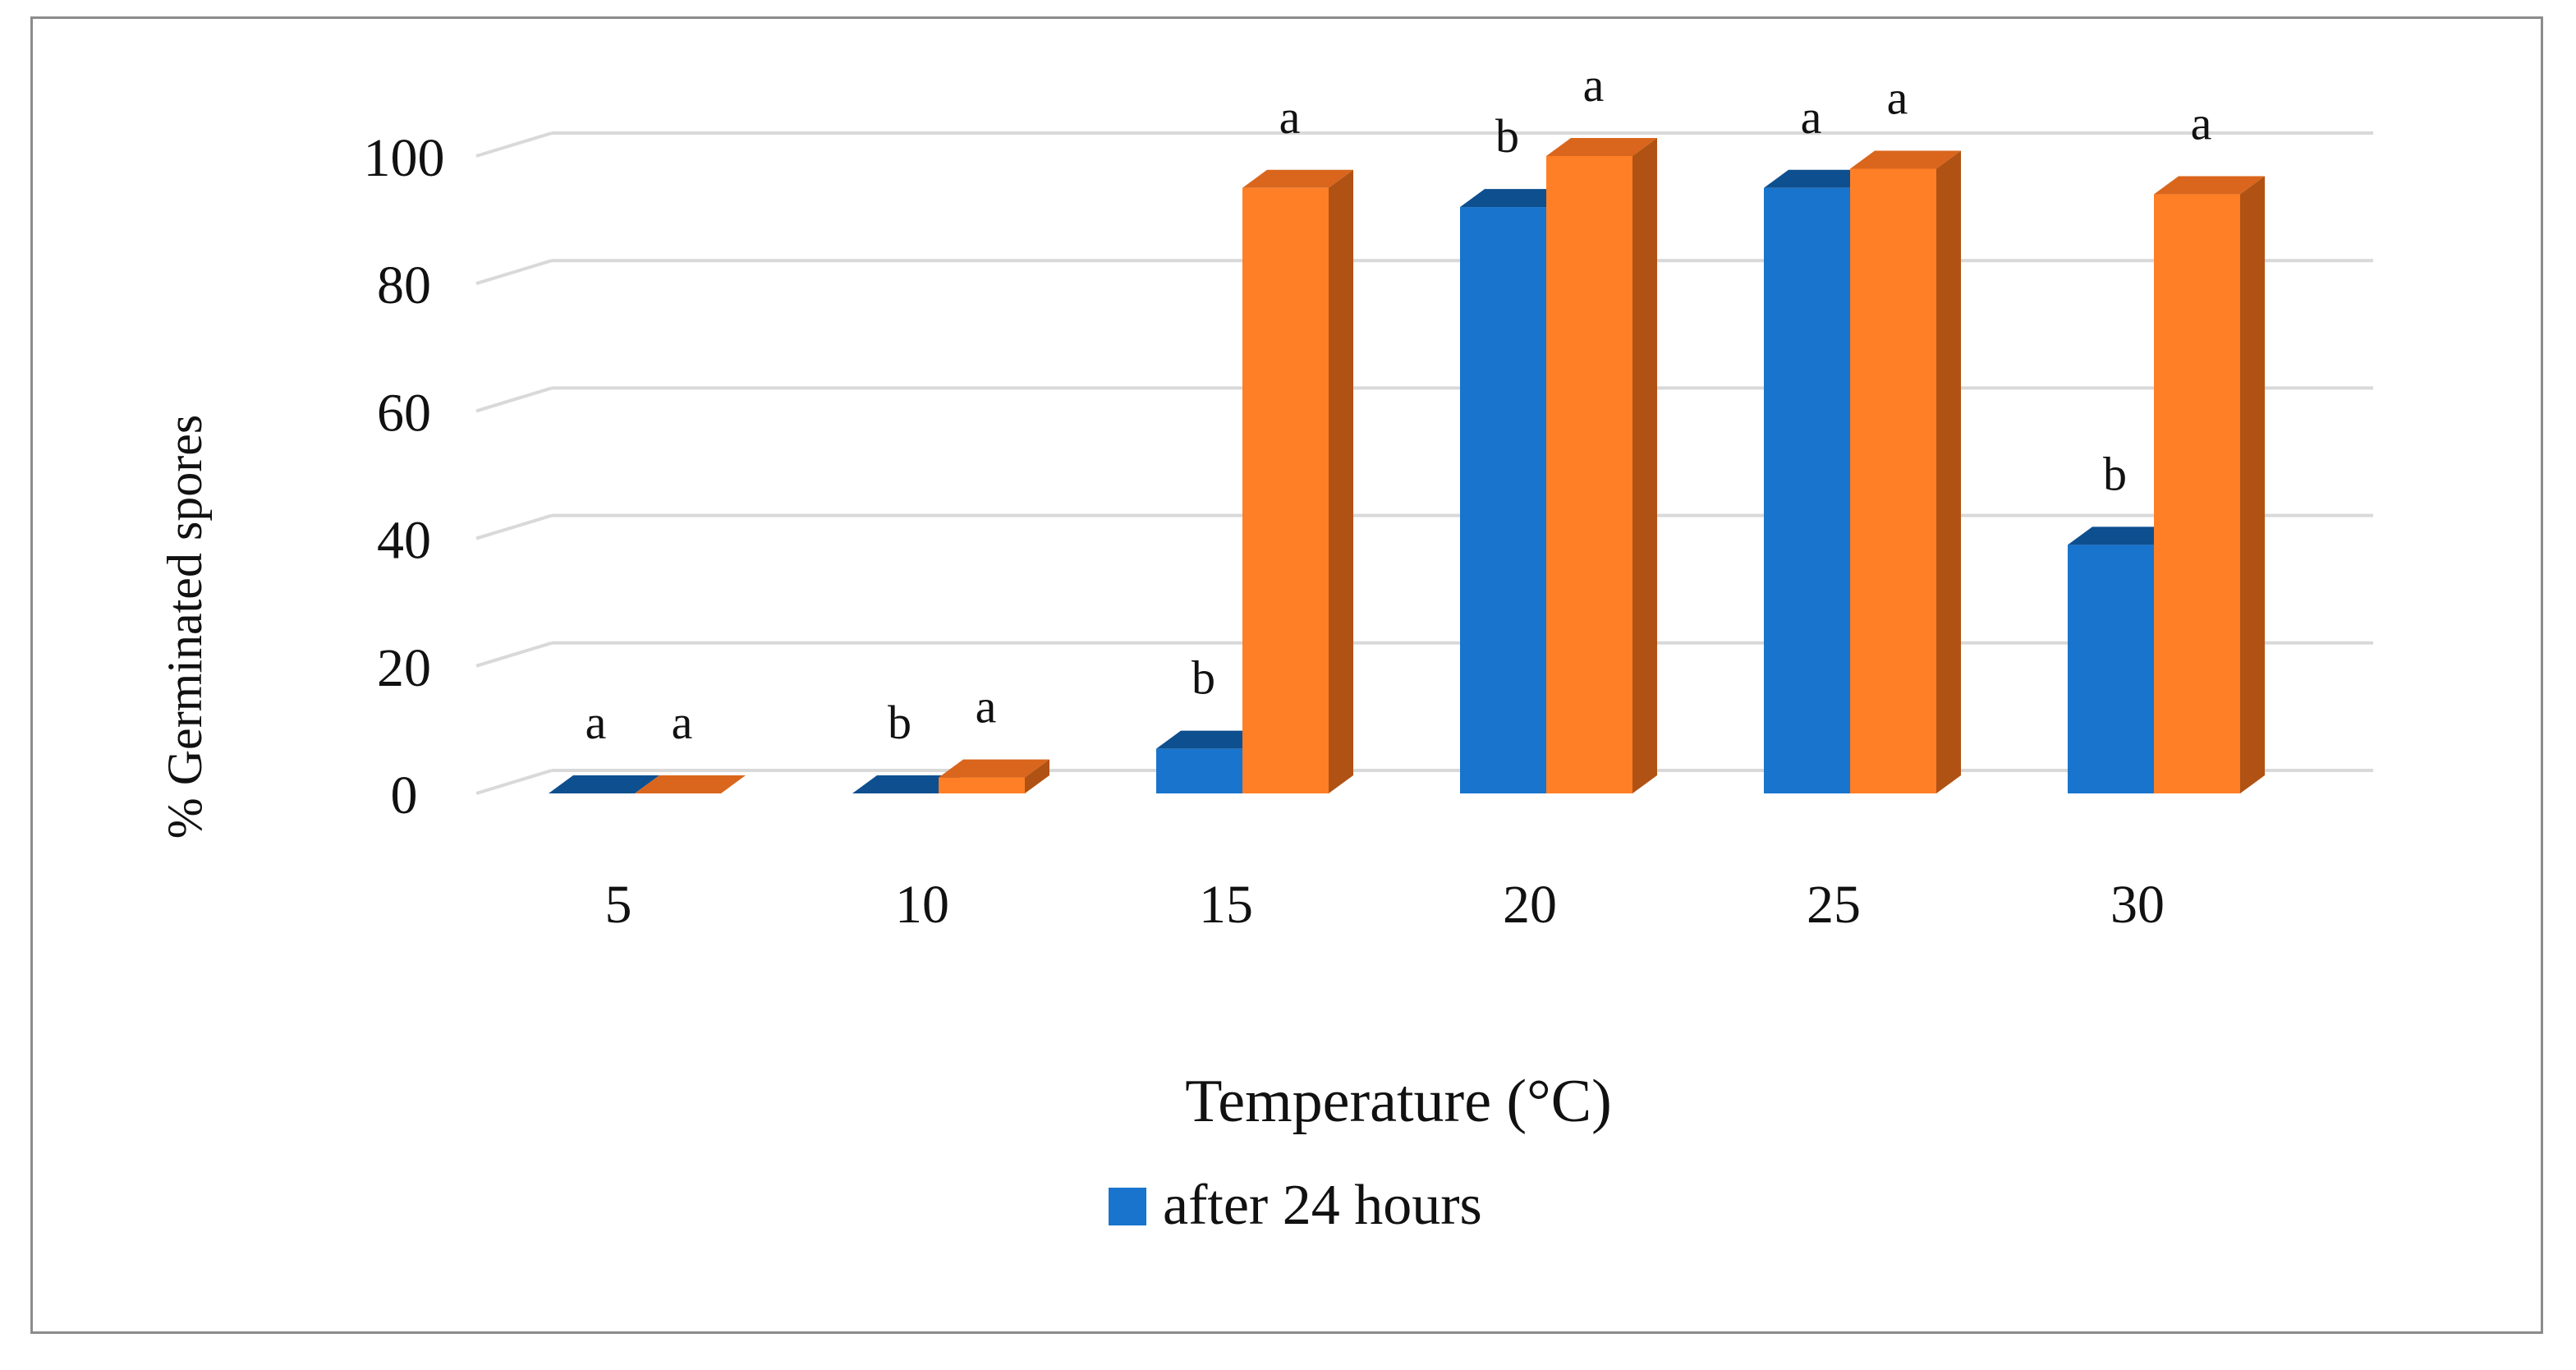 This screenshot has height=1370, width=2576. What do you see at coordinates (1385, 905) in the screenshot?
I see `x-axis-ticks: 5 10 15 20 25 30` at bounding box center [1385, 905].